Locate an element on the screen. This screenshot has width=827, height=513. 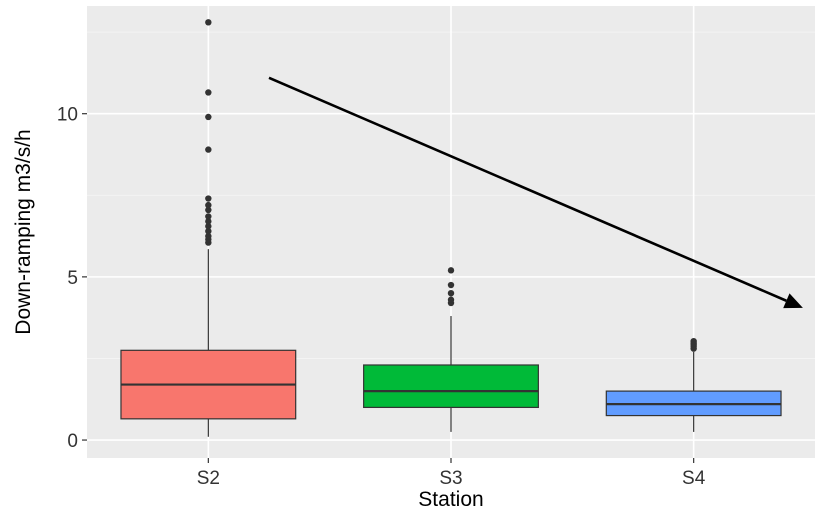
box-s4 is located at coordinates (693, 384).